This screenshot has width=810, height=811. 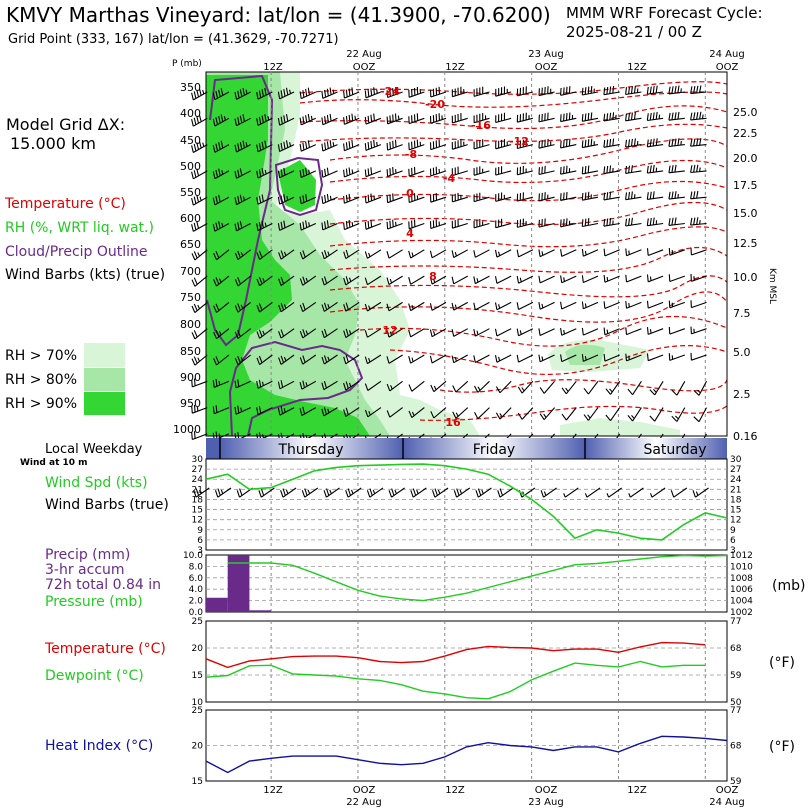 What do you see at coordinates (240, 210) in the screenshot?
I see `cloud-outline` at bounding box center [240, 210].